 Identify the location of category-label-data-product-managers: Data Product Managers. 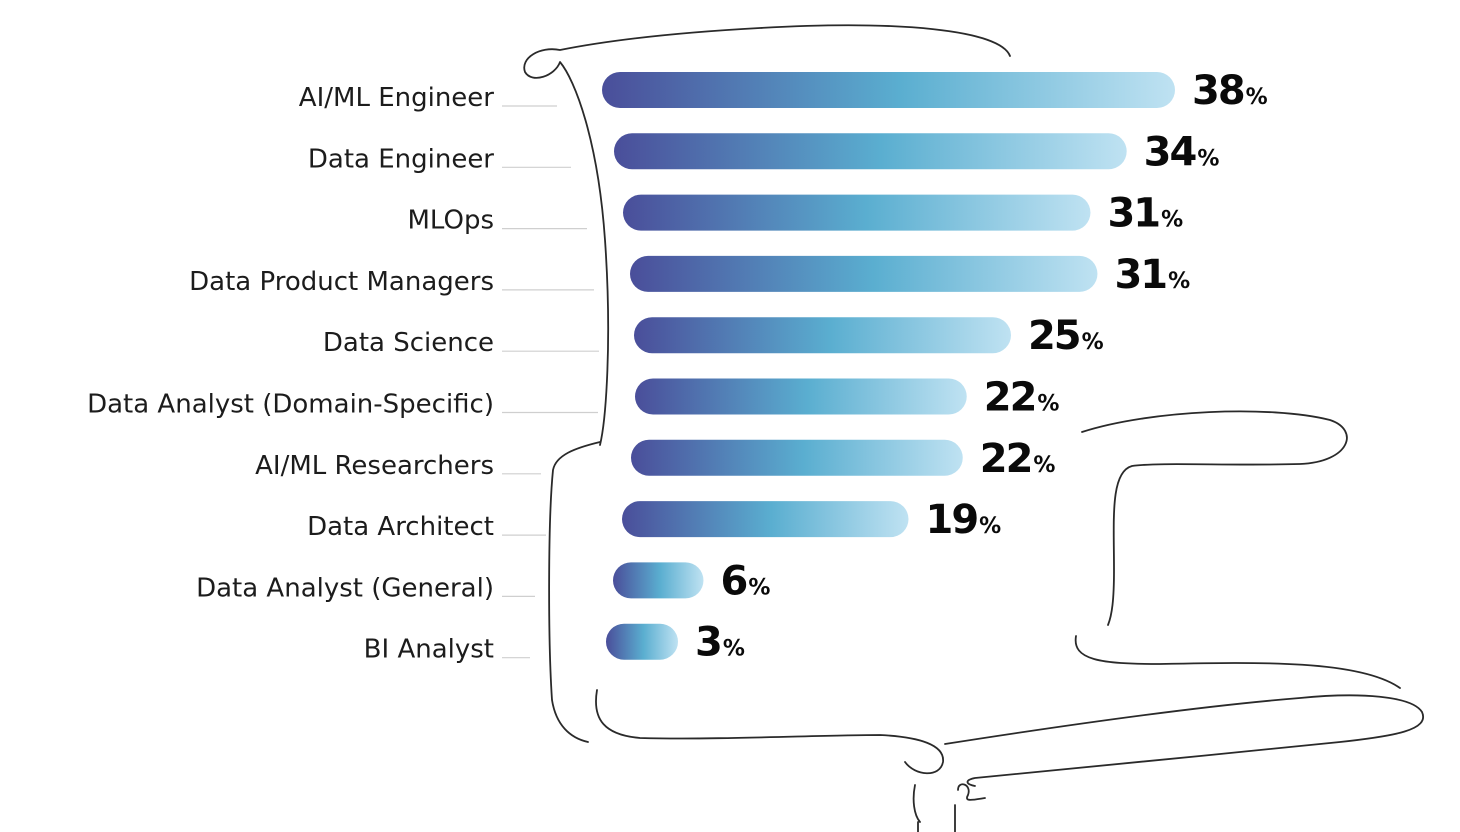
(341, 282).